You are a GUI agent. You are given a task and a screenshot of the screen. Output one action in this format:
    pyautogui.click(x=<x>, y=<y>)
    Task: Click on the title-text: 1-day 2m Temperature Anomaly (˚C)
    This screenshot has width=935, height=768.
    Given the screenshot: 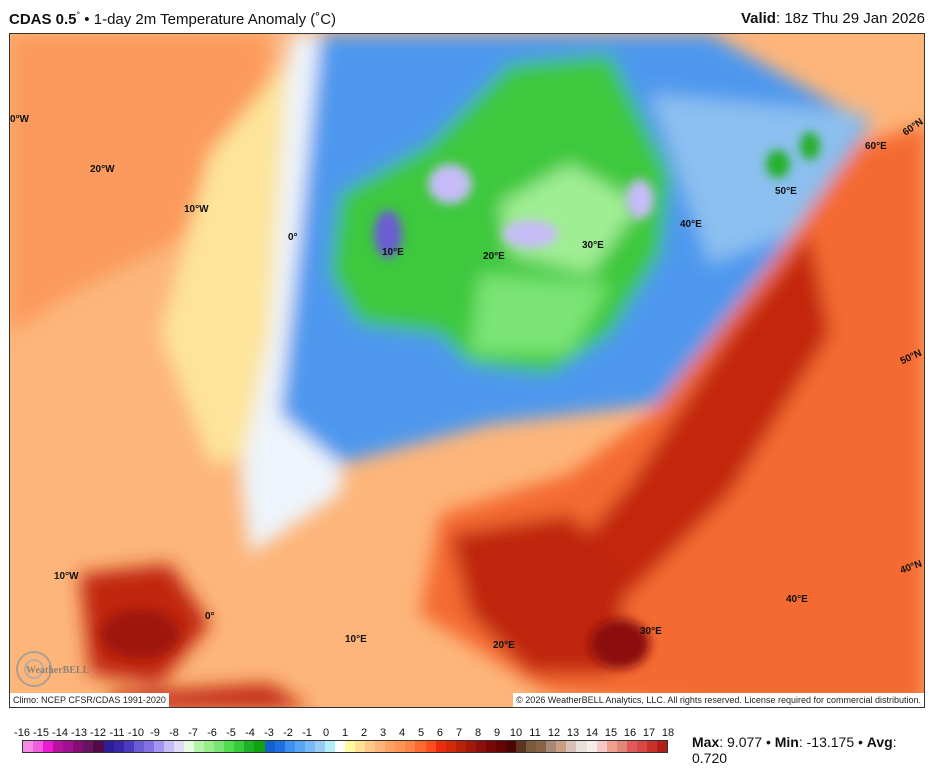 What is the action you would take?
    pyautogui.click(x=215, y=19)
    